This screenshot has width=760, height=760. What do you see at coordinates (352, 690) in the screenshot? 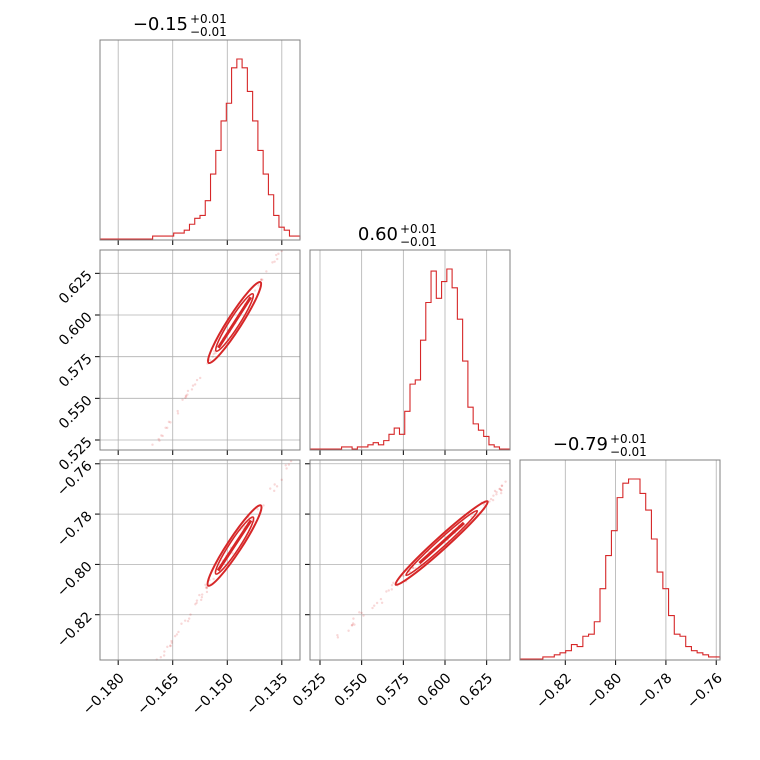
I see `x-tick-label: 0.550` at bounding box center [352, 690].